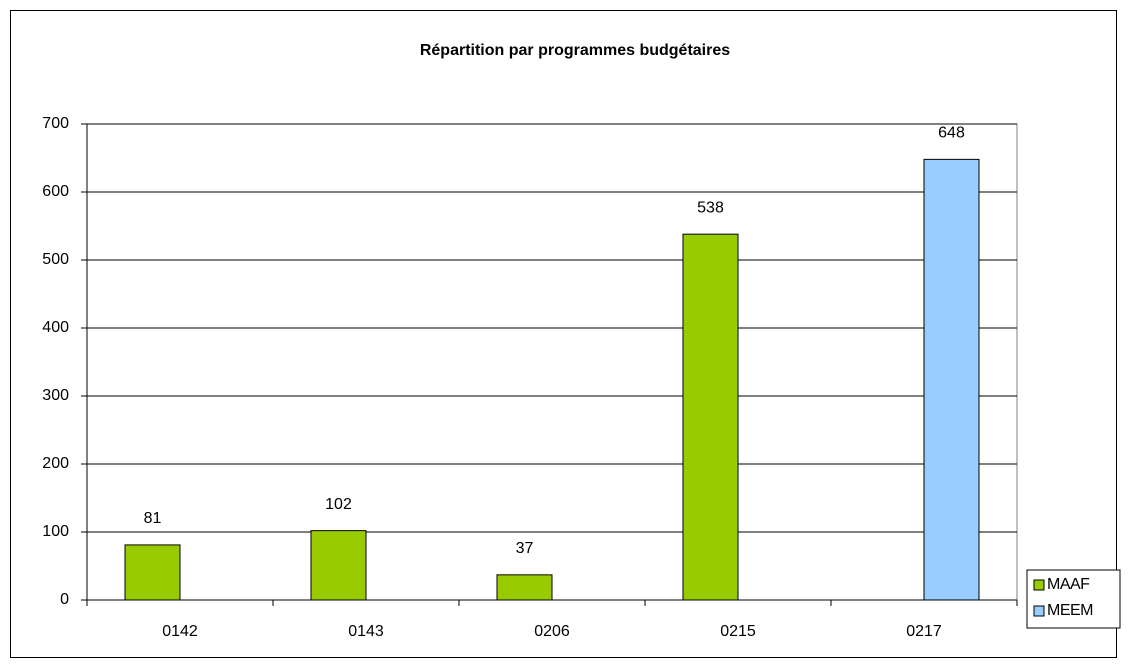  Describe the element at coordinates (153, 518) in the screenshot. I see `data-label: 81` at that location.